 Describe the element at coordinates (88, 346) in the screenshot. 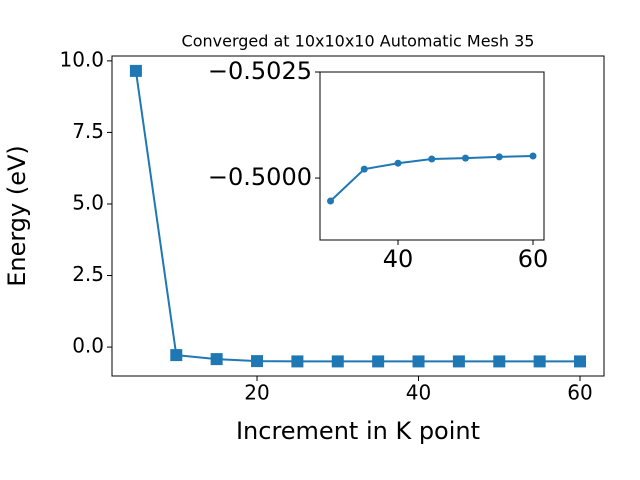

I see `y-tick-label: 0.0` at that location.